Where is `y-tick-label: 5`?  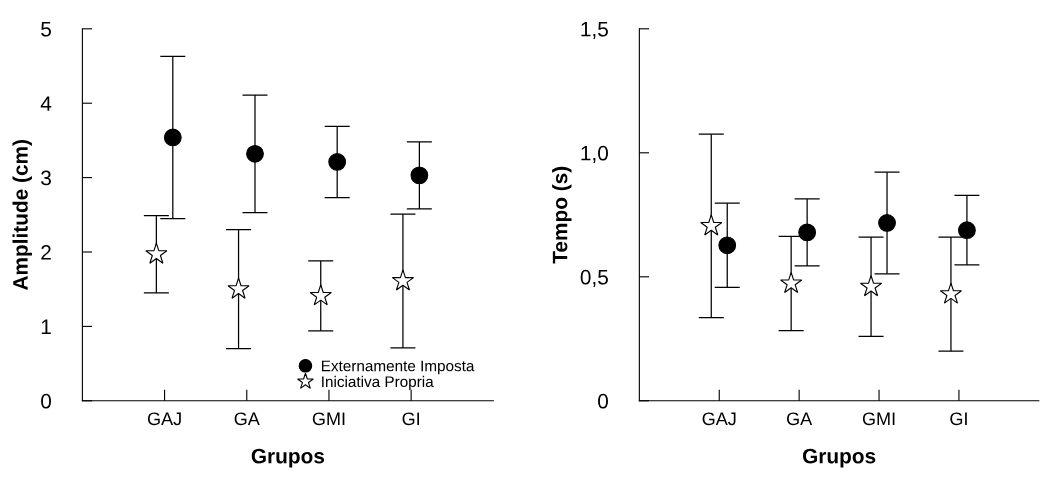
y-tick-label: 5 is located at coordinates (46, 29).